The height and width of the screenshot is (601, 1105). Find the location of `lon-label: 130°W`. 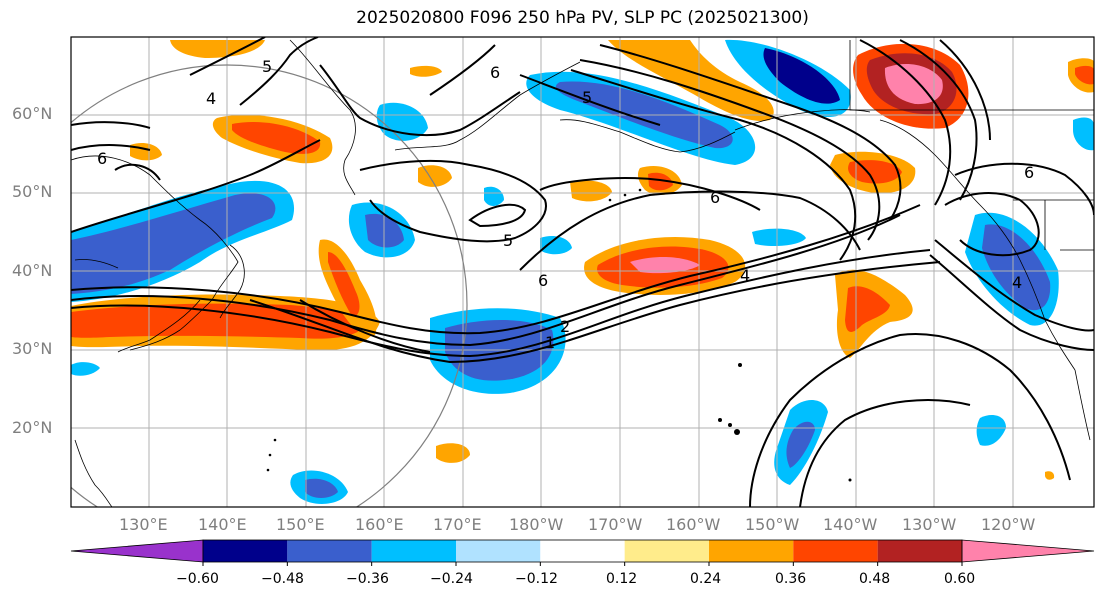

lon-label: 130°W is located at coordinates (929, 524).